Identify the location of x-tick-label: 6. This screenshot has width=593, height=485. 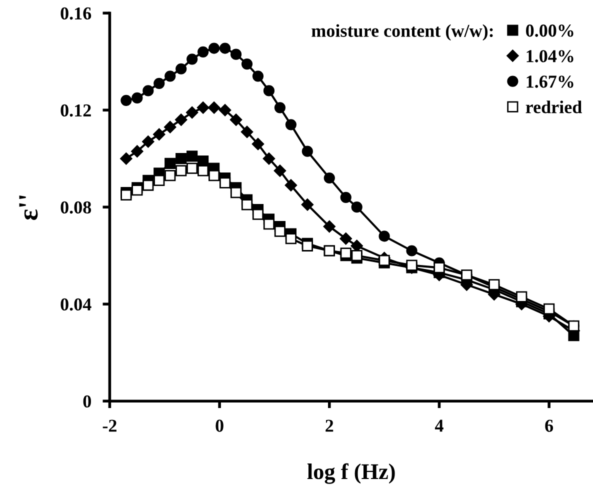
(549, 426).